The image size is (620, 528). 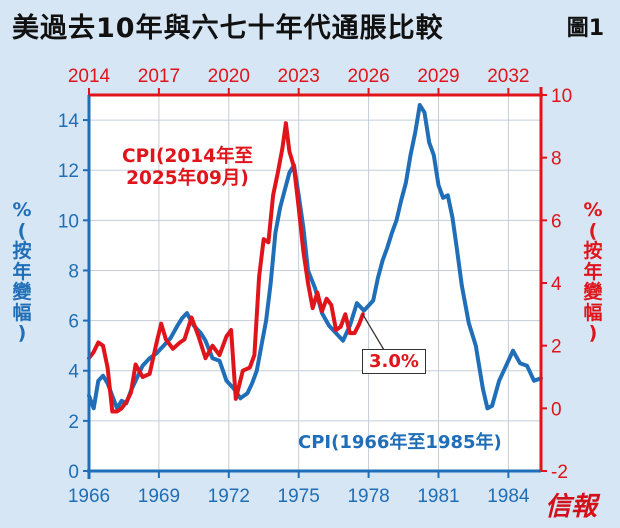 What do you see at coordinates (299, 496) in the screenshot?
I see `bottom-tick-label: 1975` at bounding box center [299, 496].